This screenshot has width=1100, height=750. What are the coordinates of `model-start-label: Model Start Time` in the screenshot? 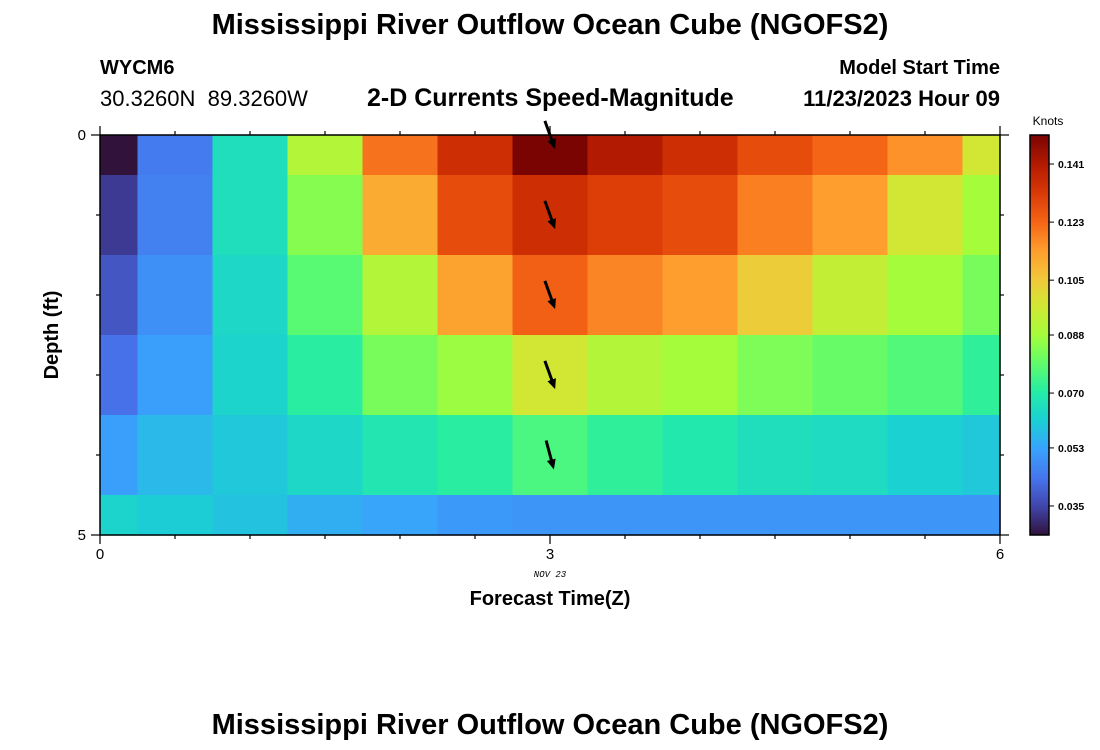 It's located at (919, 68).